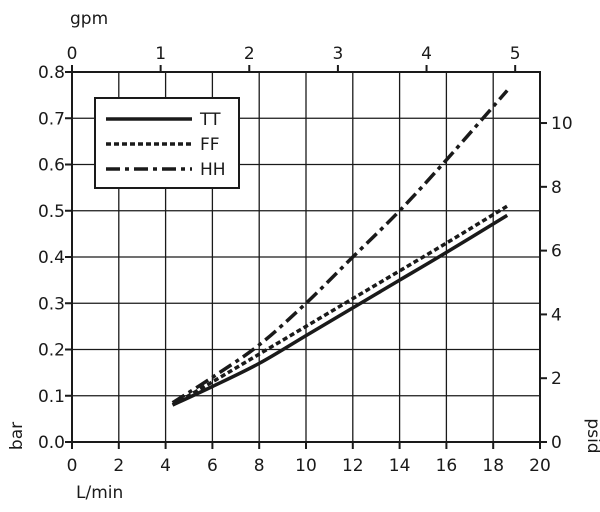  What do you see at coordinates (212, 466) in the screenshot?
I see `x-tick-label: 6` at bounding box center [212, 466].